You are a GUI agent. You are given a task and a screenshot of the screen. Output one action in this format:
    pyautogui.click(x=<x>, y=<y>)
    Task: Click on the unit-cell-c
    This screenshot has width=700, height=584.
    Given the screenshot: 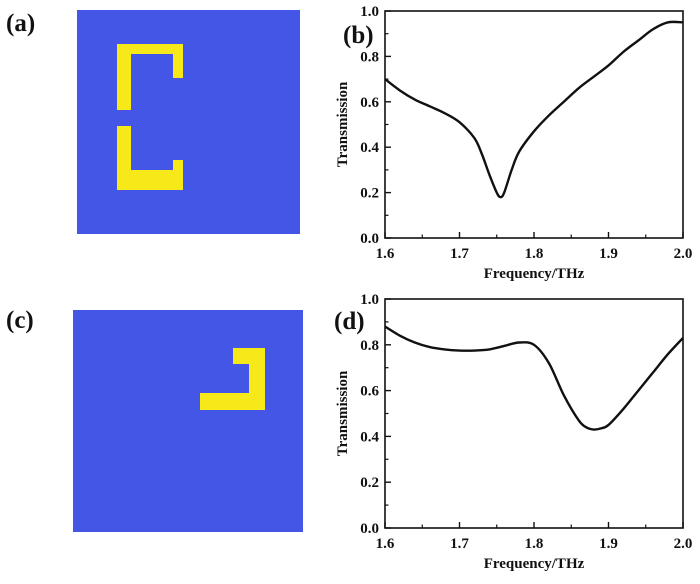 What is the action you would take?
    pyautogui.click(x=188, y=421)
    